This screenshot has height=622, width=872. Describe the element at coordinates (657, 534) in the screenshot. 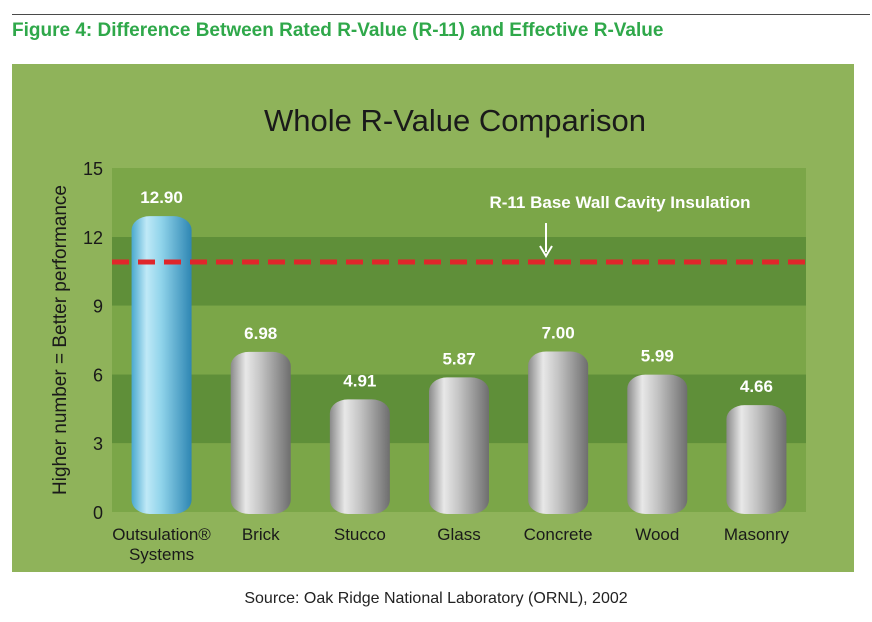

I see `x-tick-label: Wood` at that location.